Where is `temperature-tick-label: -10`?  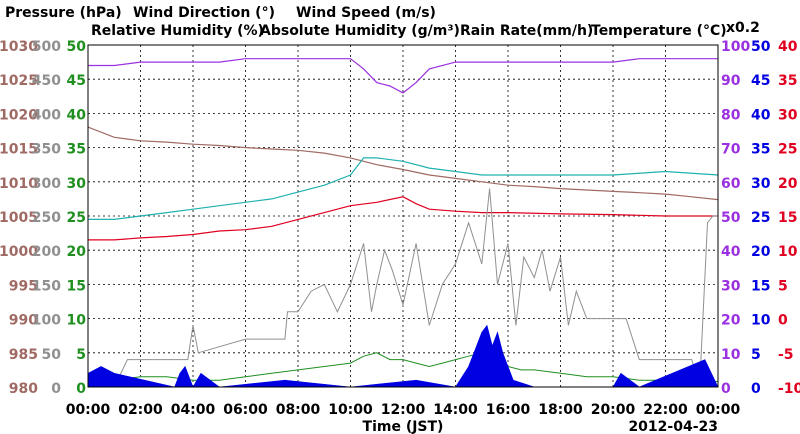
temperature-tick-label: -10 is located at coordinates (789, 389).